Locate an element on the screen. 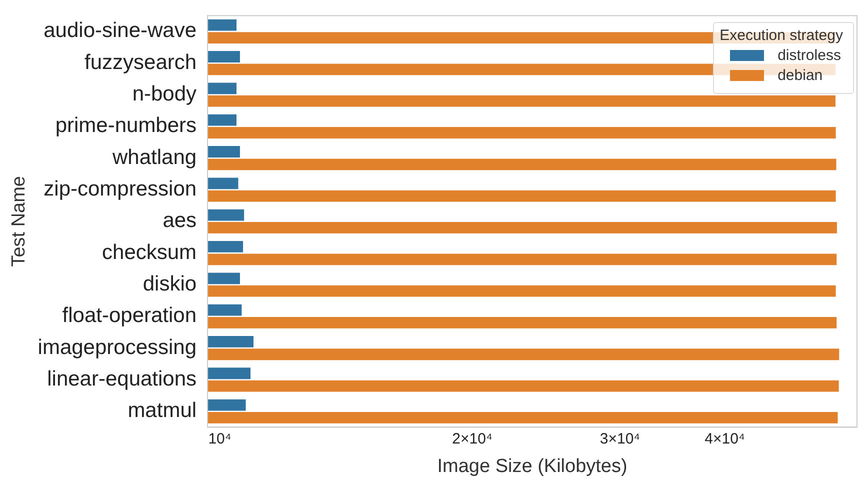 The height and width of the screenshot is (486, 858). x-tick-label: 3×10⁴ is located at coordinates (620, 439).